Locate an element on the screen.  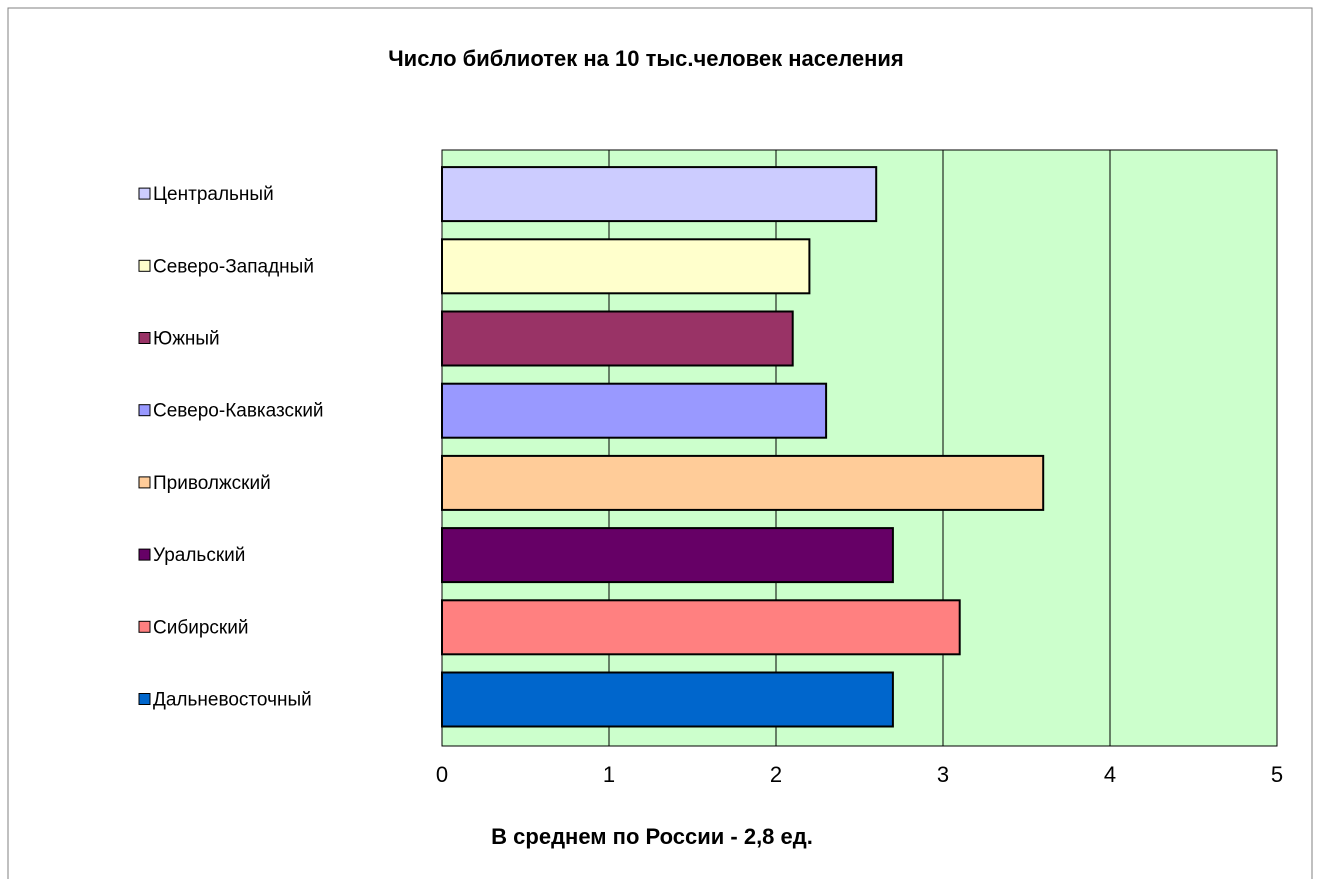
legend-label: Сибирский is located at coordinates (200, 627).